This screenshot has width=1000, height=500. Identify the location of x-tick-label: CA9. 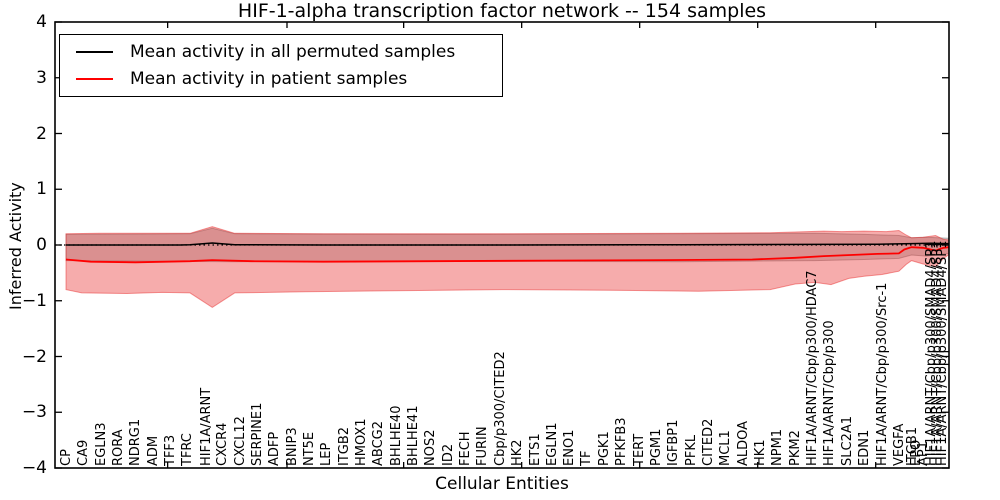
(84, 452).